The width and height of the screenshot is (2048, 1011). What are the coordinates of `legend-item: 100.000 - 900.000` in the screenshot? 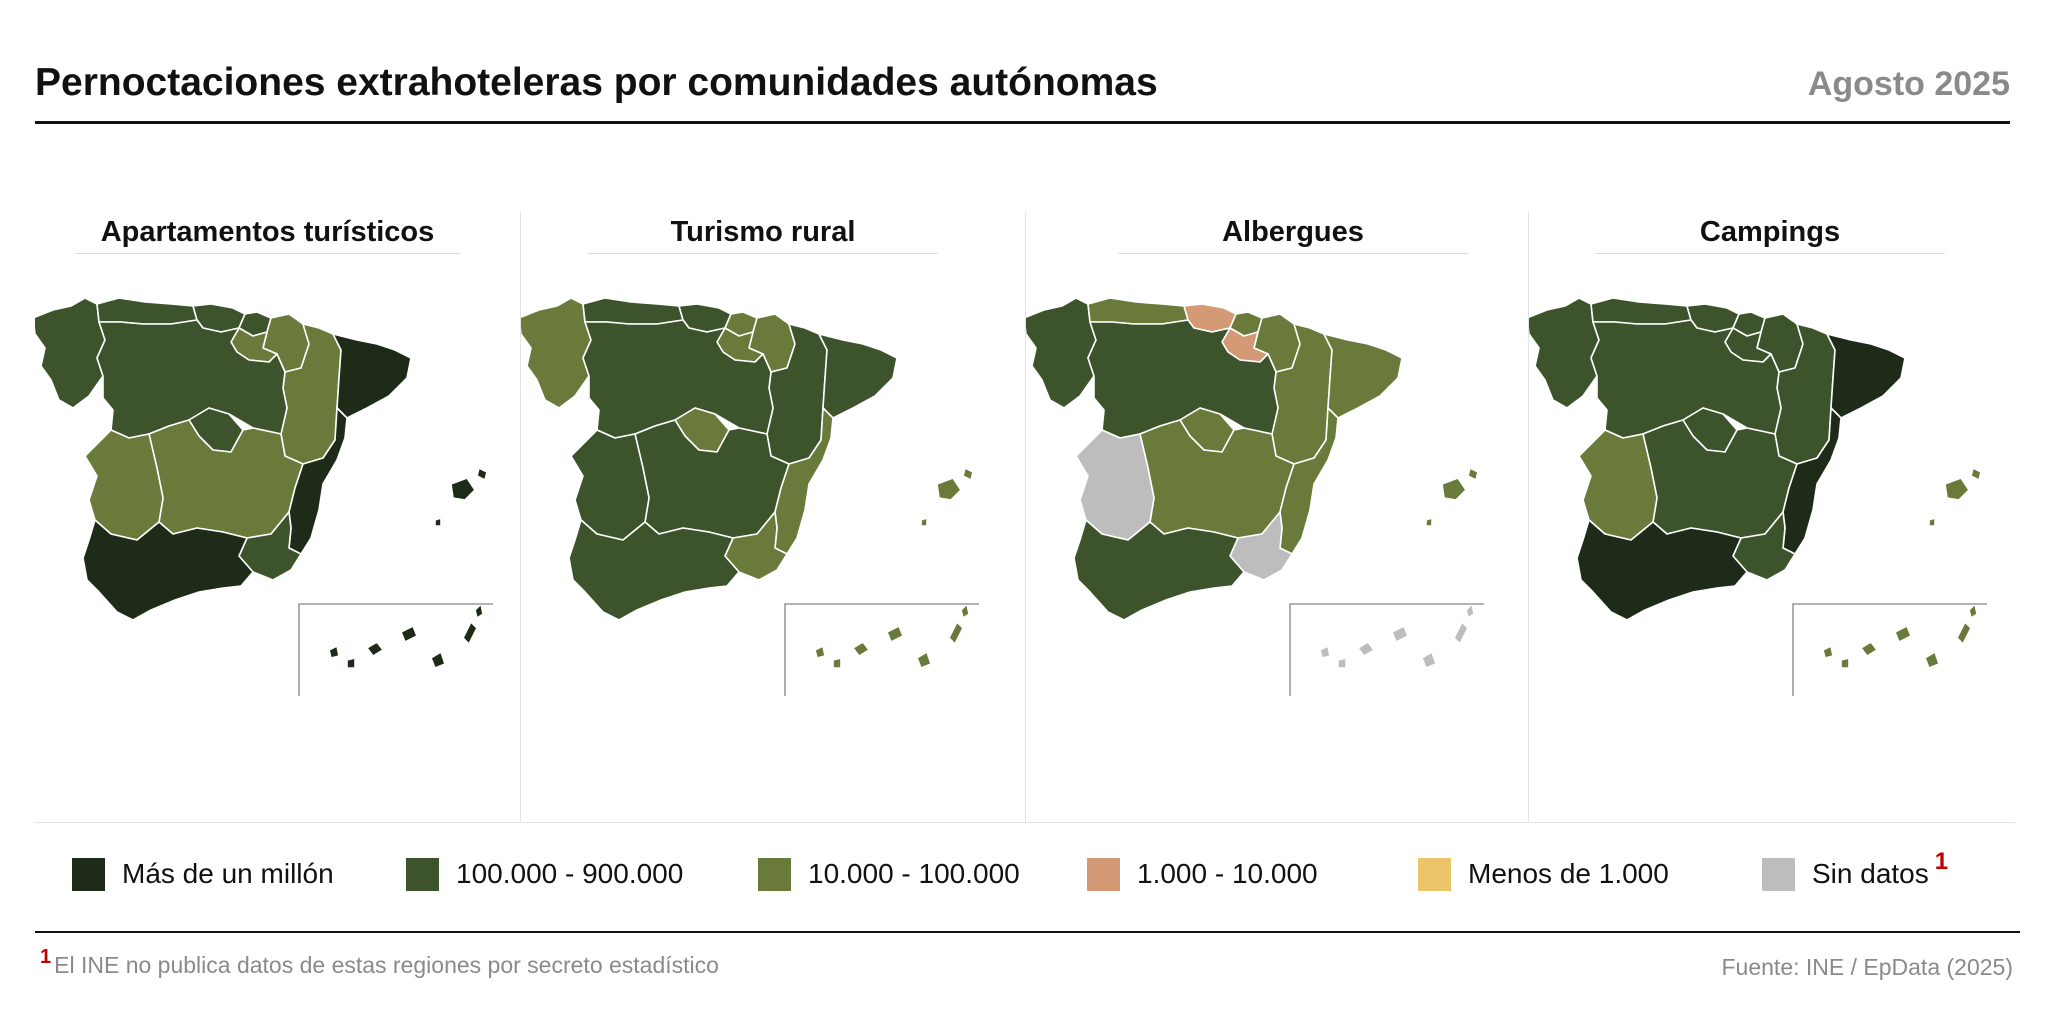 It's located at (544, 874).